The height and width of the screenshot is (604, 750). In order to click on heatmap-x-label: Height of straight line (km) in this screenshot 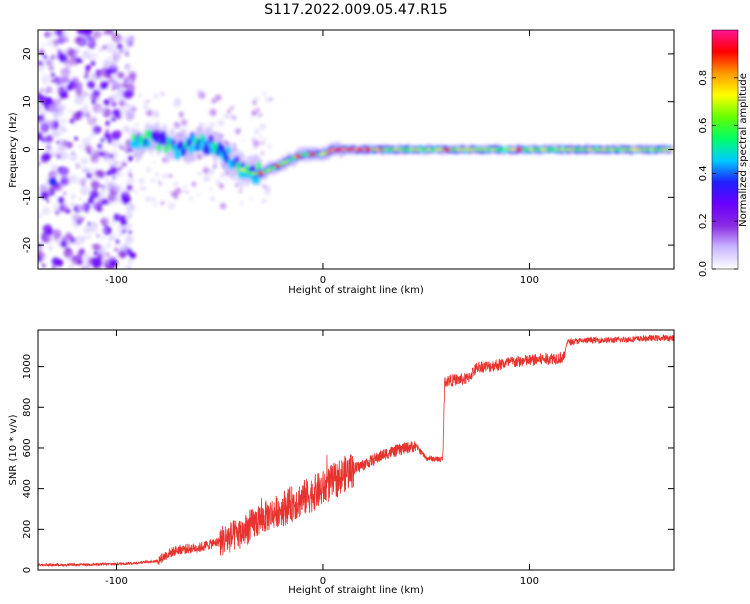, I will do `click(356, 290)`.